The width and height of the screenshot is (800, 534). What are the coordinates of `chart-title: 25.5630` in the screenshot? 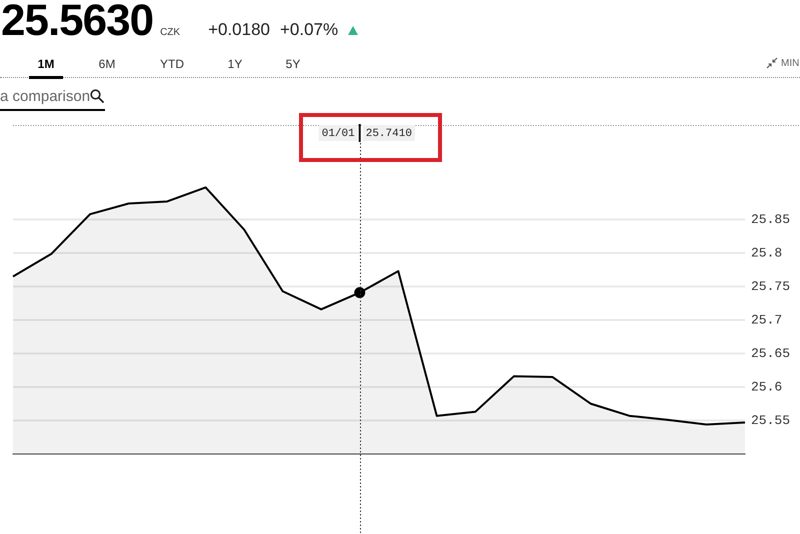 It's located at (77, 22).